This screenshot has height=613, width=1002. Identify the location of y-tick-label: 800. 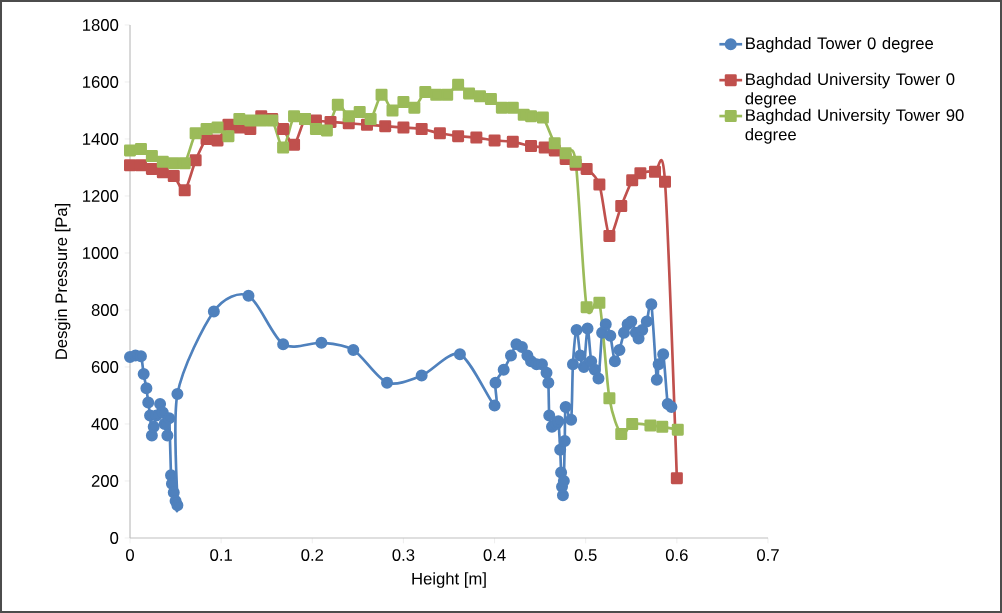
(105, 310).